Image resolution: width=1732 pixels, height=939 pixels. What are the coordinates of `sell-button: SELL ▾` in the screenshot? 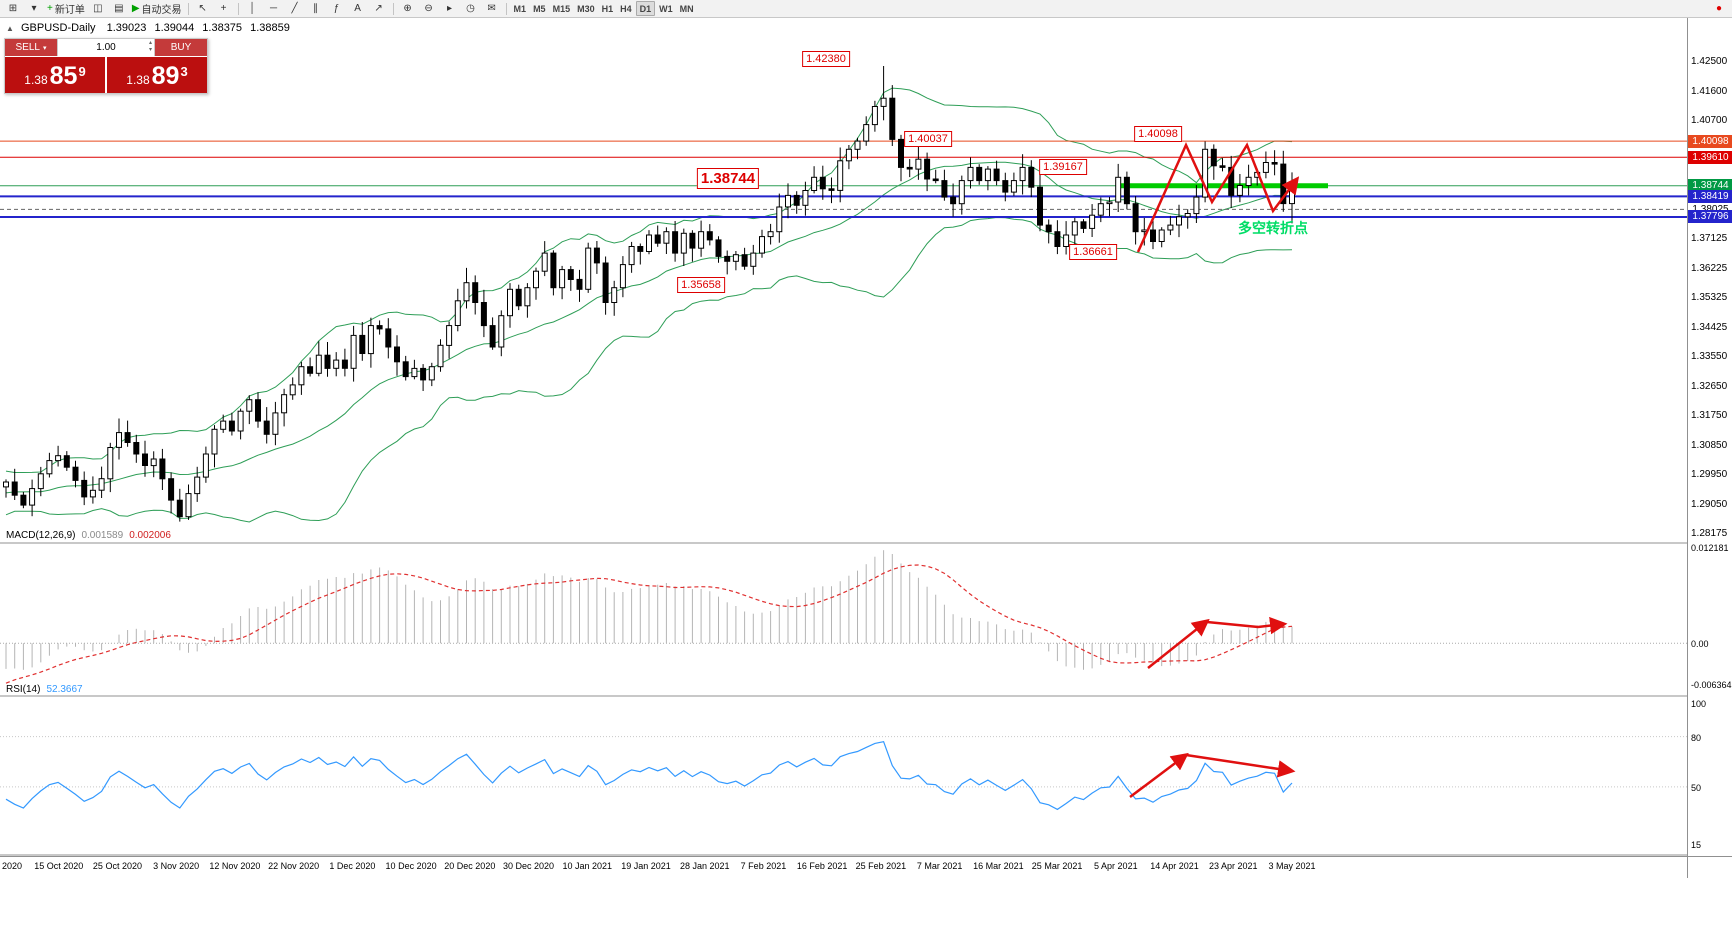 It's located at (31, 47).